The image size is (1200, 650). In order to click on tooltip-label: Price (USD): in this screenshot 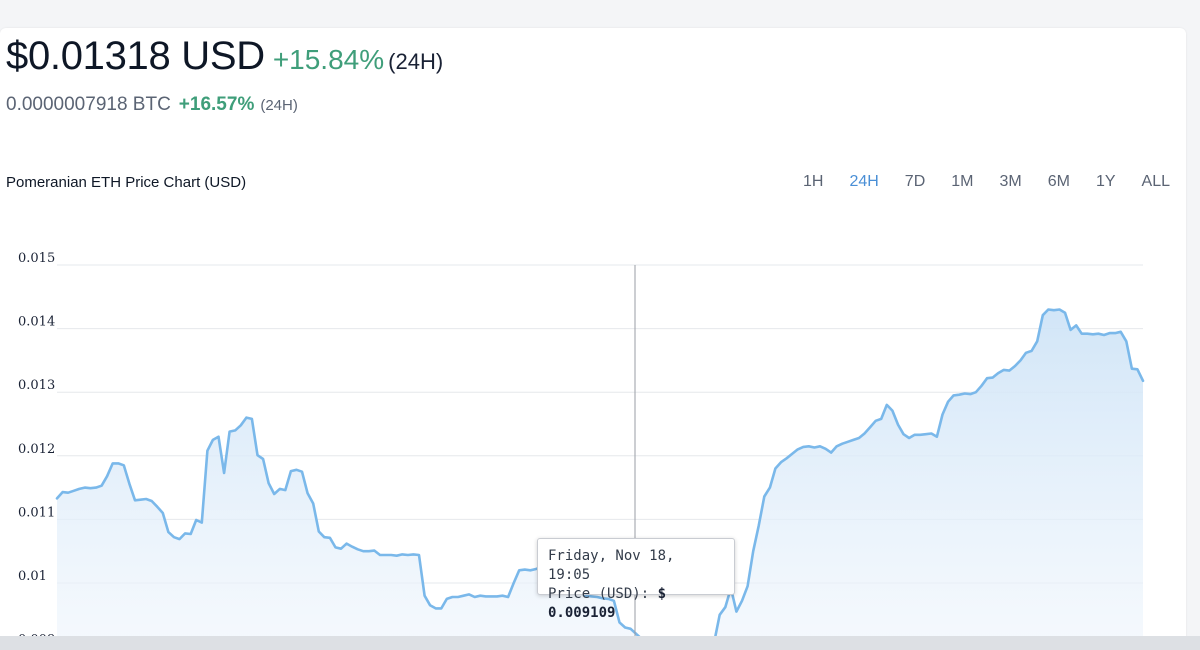, I will do `click(599, 594)`.